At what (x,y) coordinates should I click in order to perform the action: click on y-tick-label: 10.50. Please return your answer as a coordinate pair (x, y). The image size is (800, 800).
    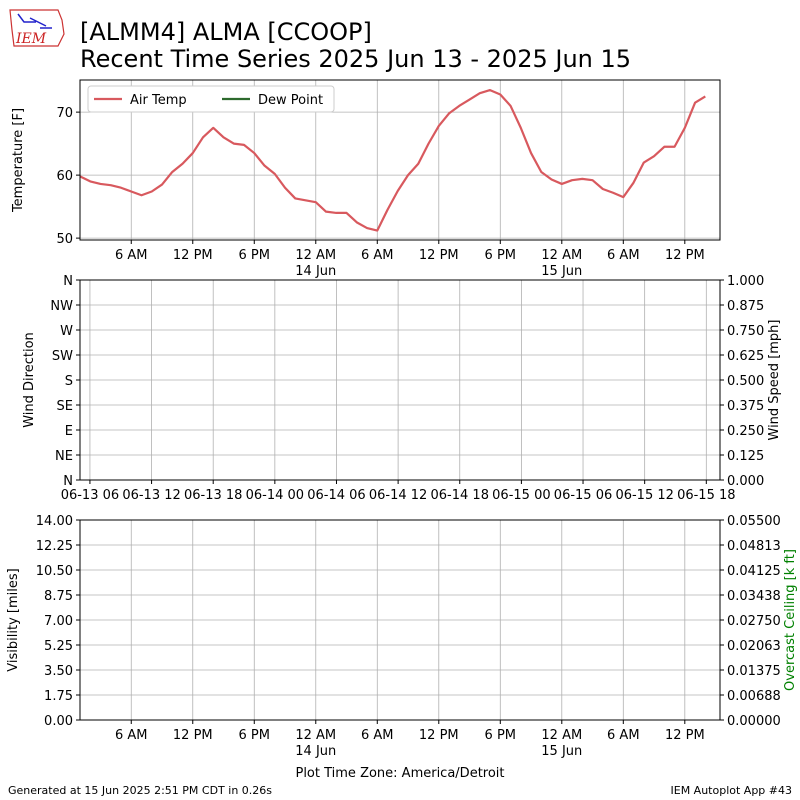
    Looking at the image, I should click on (54, 571).